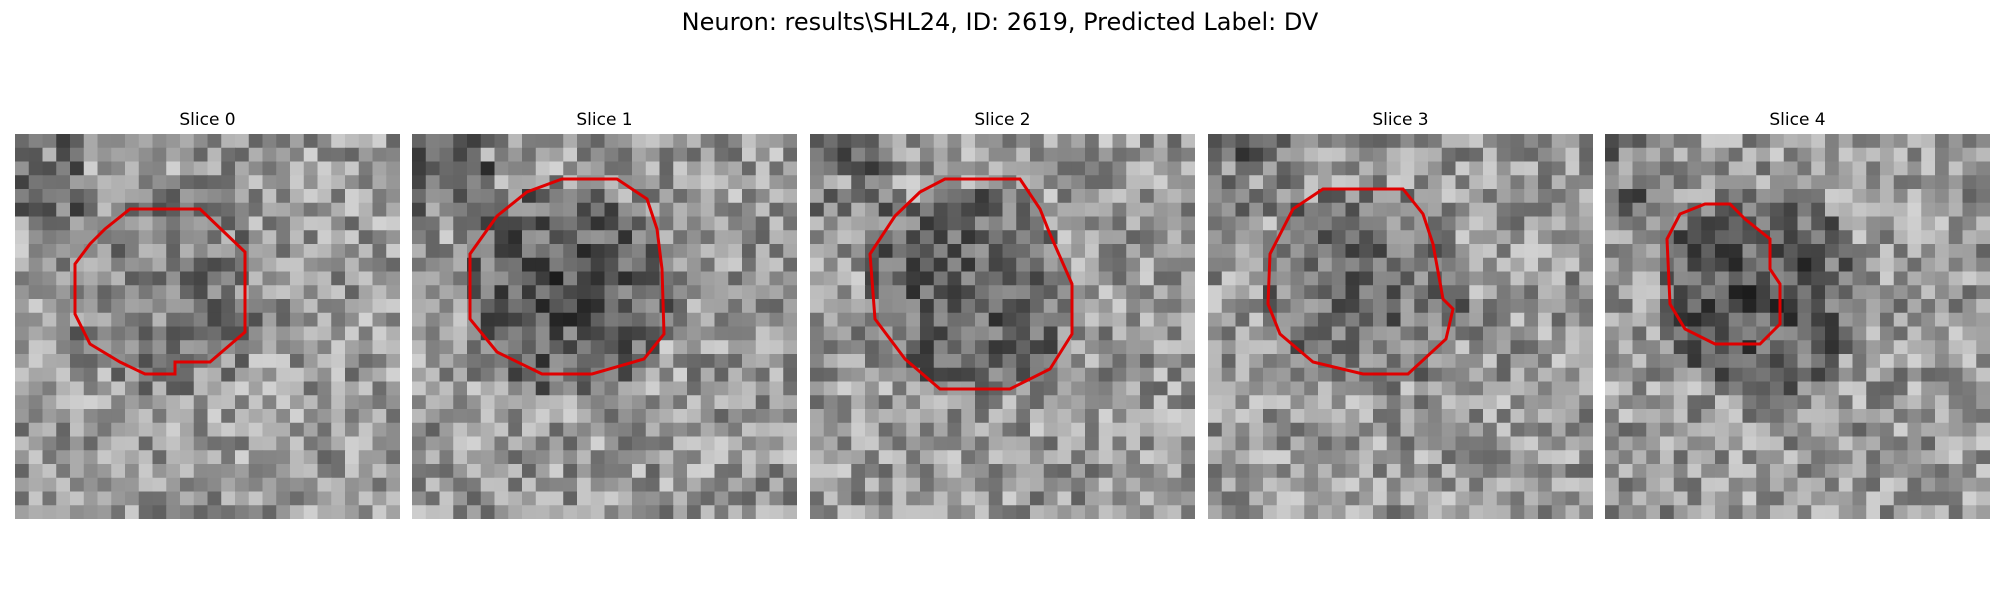 The width and height of the screenshot is (2000, 600). I want to click on slice-panel-3: Slice 3, so click(1400, 314).